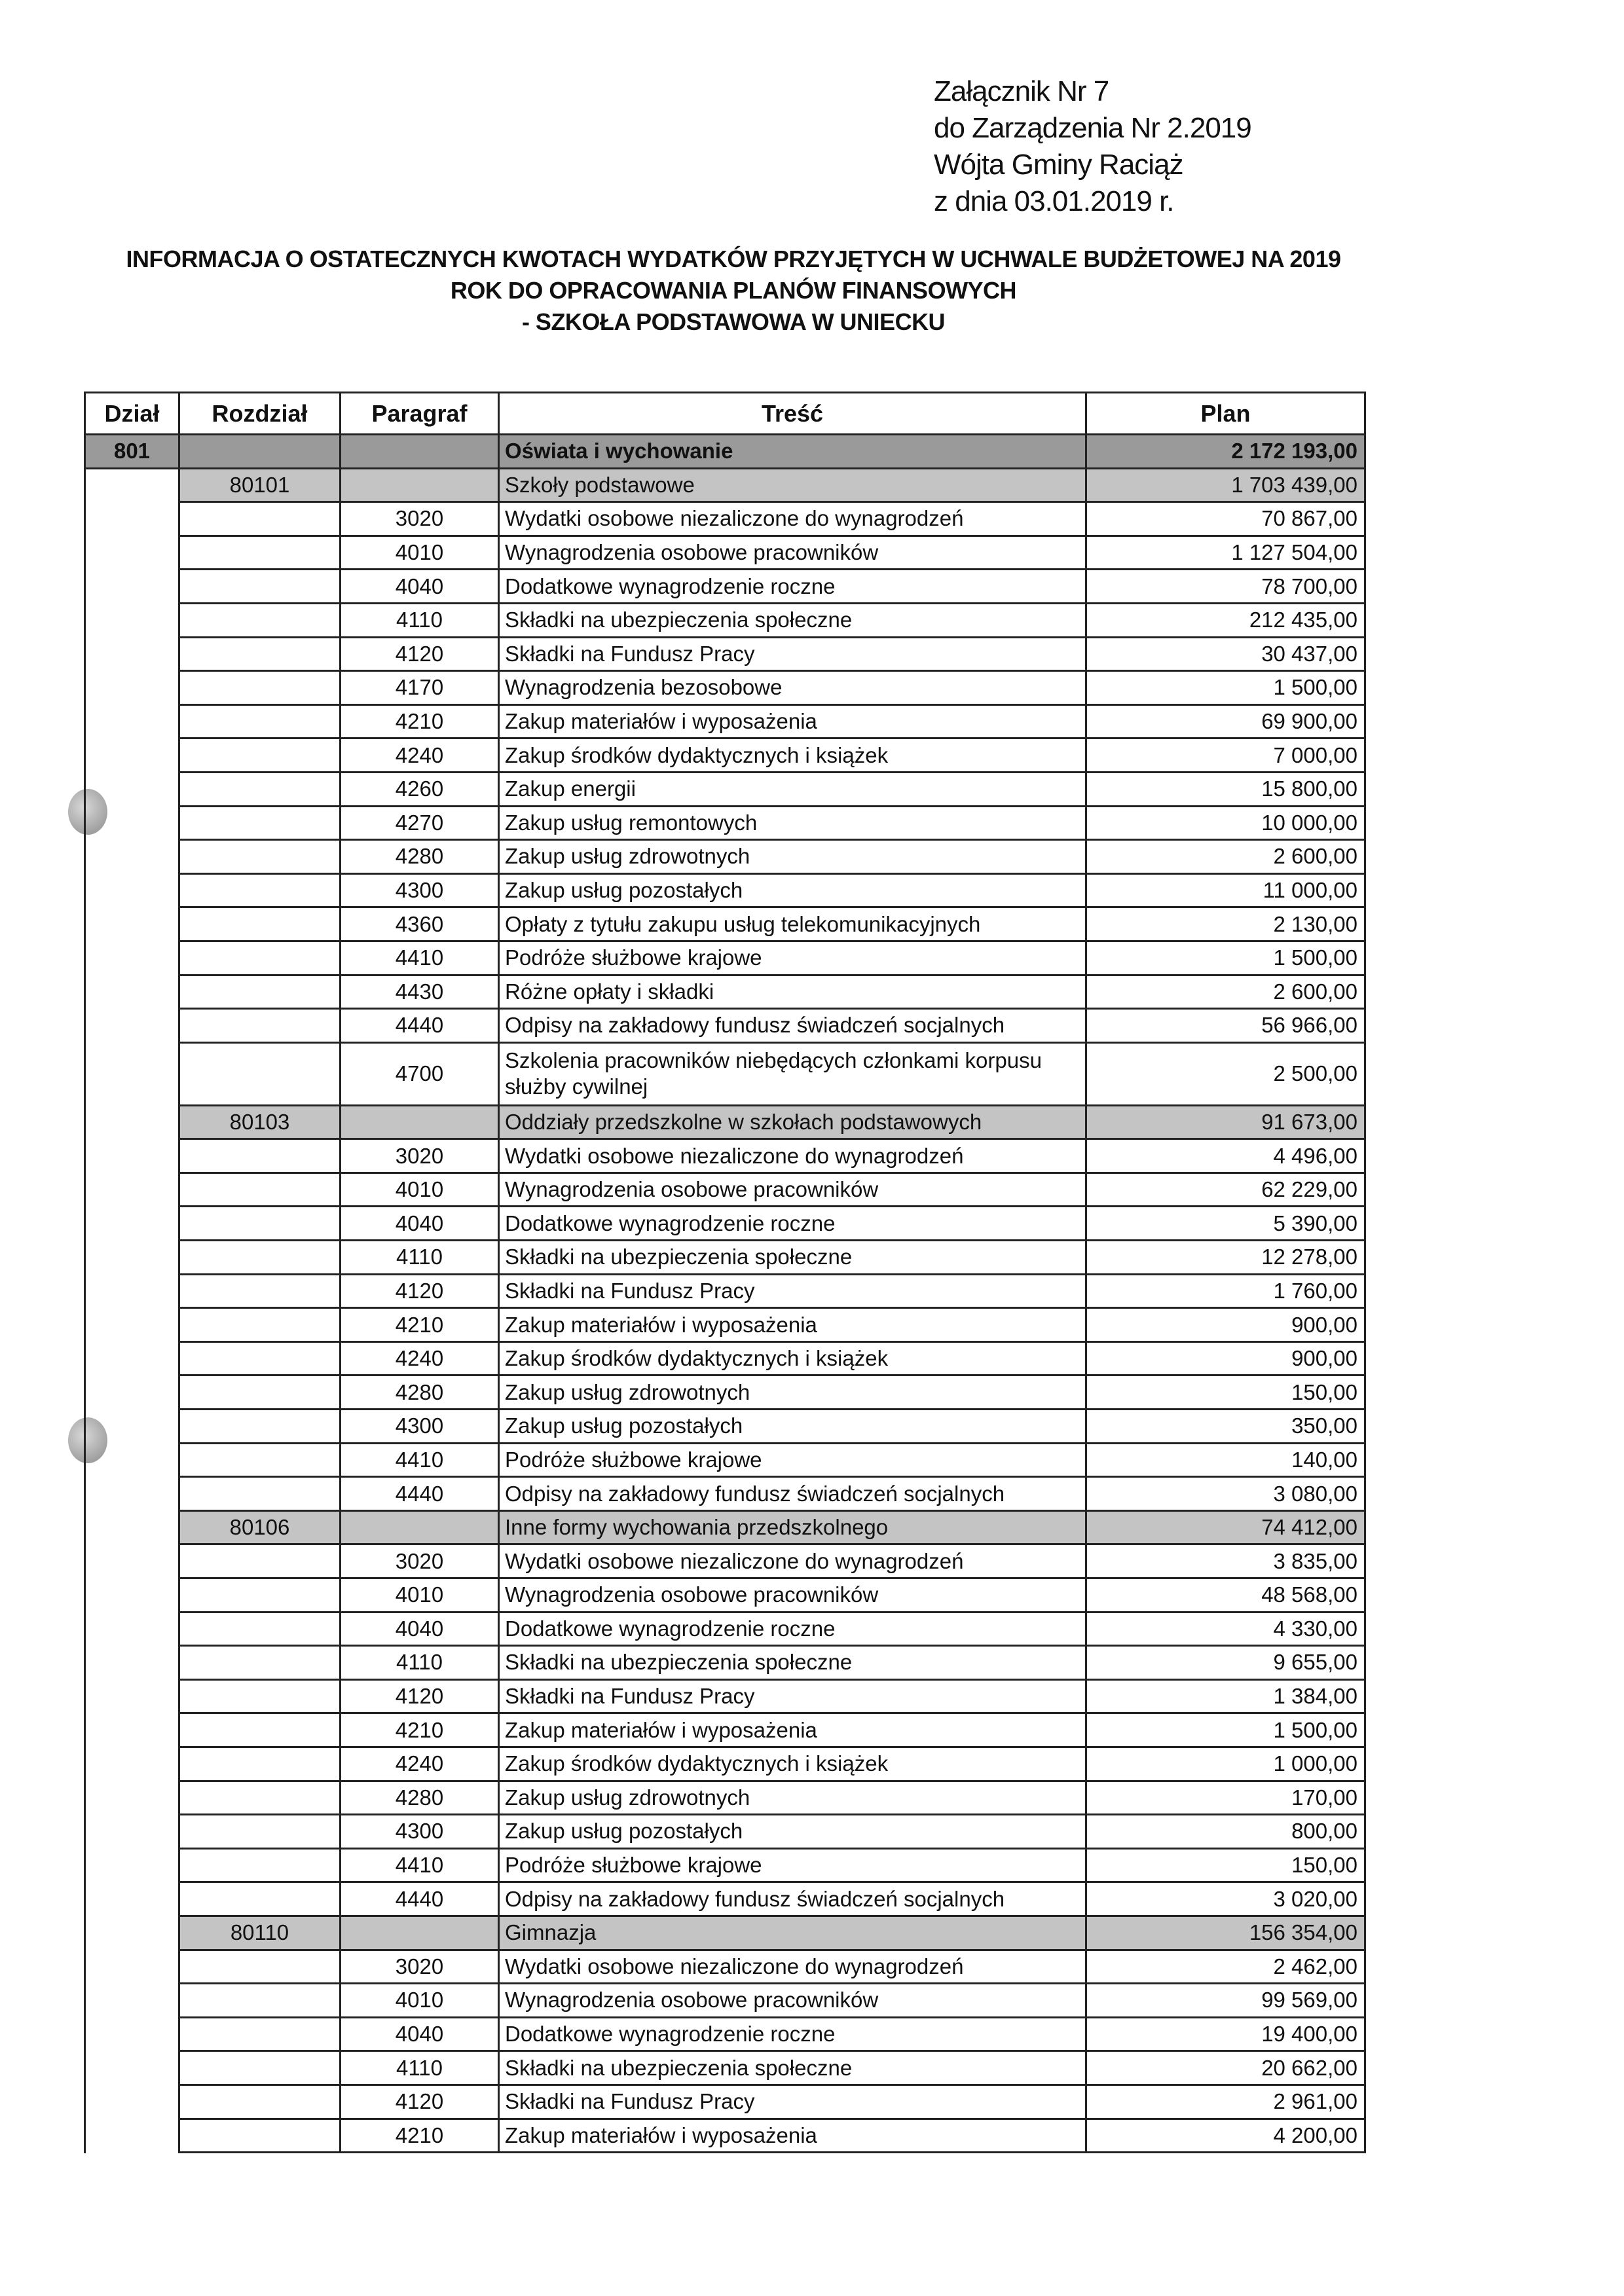 Image resolution: width=1624 pixels, height=2296 pixels. Describe the element at coordinates (1226, 553) in the screenshot. I see `cell-plan: 1 127 504,00` at that location.